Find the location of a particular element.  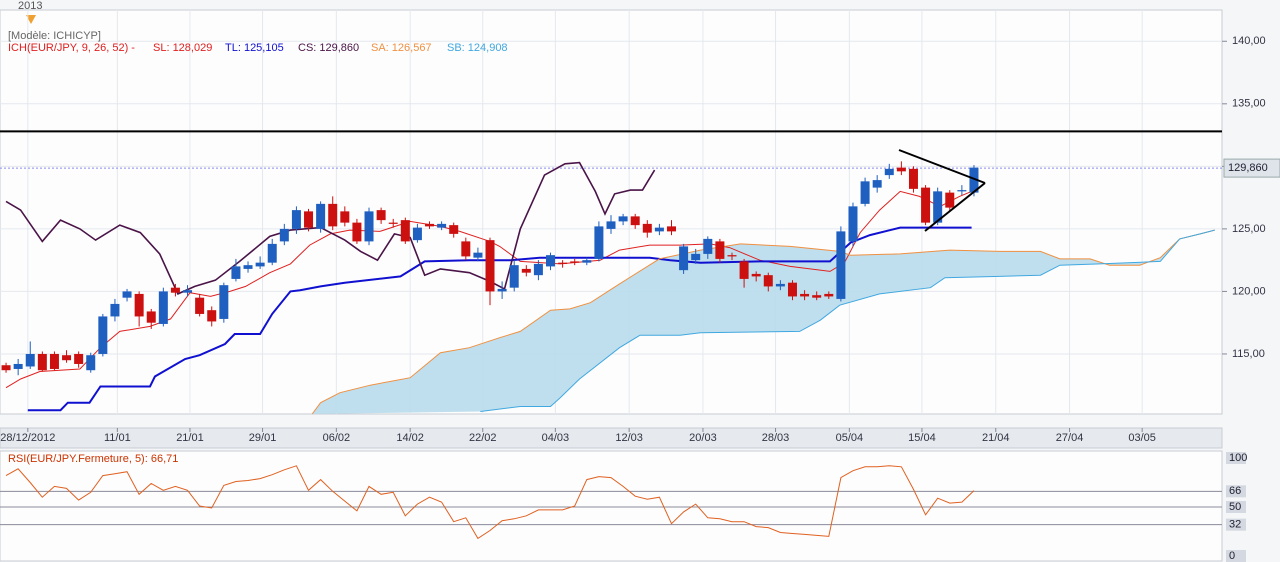

x-tick-label: 29/01 is located at coordinates (263, 438).